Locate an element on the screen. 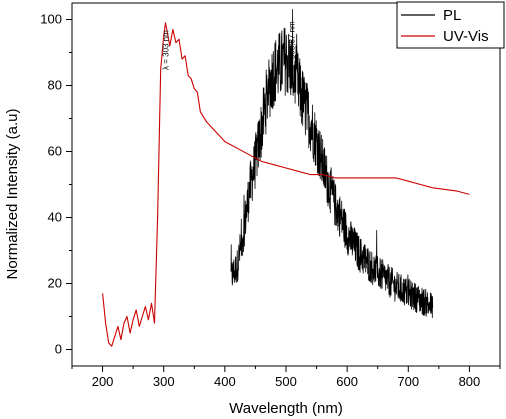  x-tick-label: 600 is located at coordinates (347, 381).